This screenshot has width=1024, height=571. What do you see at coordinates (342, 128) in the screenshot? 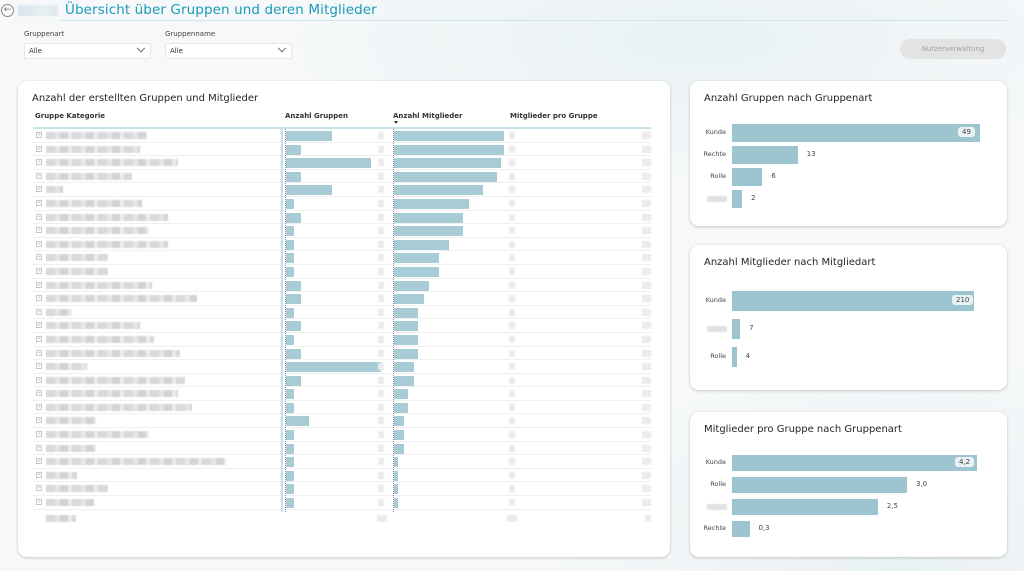
I see `table-header-divider` at bounding box center [342, 128].